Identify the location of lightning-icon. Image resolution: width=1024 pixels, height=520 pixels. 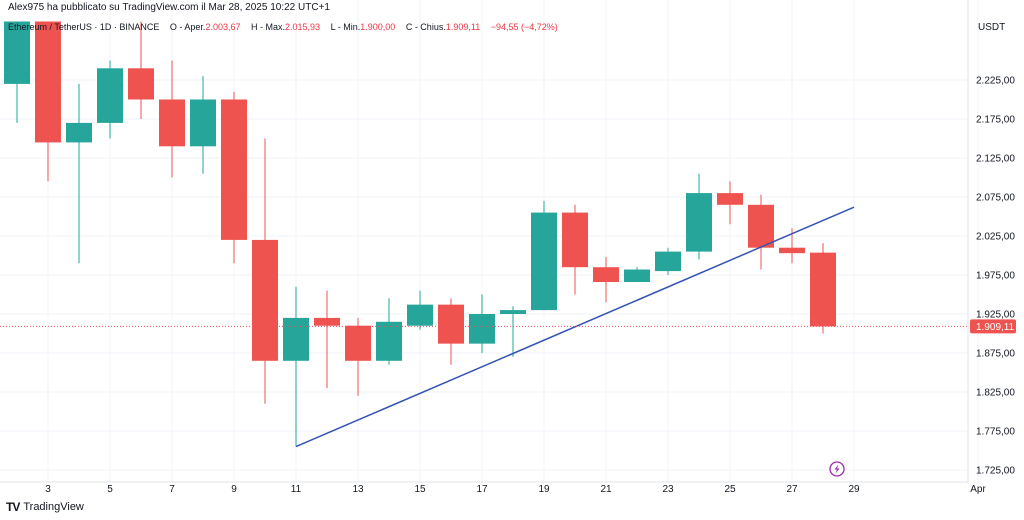
(837, 469).